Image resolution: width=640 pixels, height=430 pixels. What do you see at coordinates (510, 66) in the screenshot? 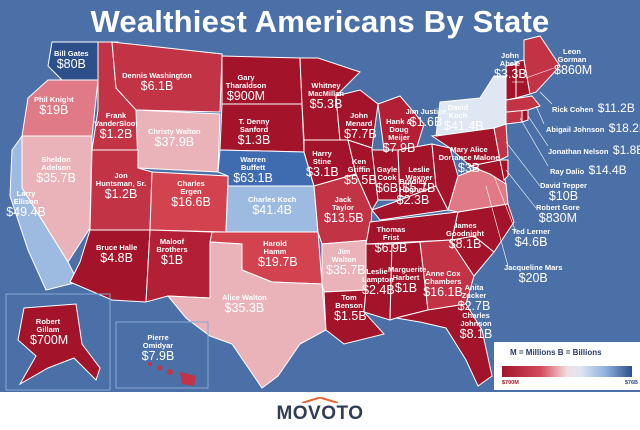
I see `label-vt: John Abele $3.3B` at bounding box center [510, 66].